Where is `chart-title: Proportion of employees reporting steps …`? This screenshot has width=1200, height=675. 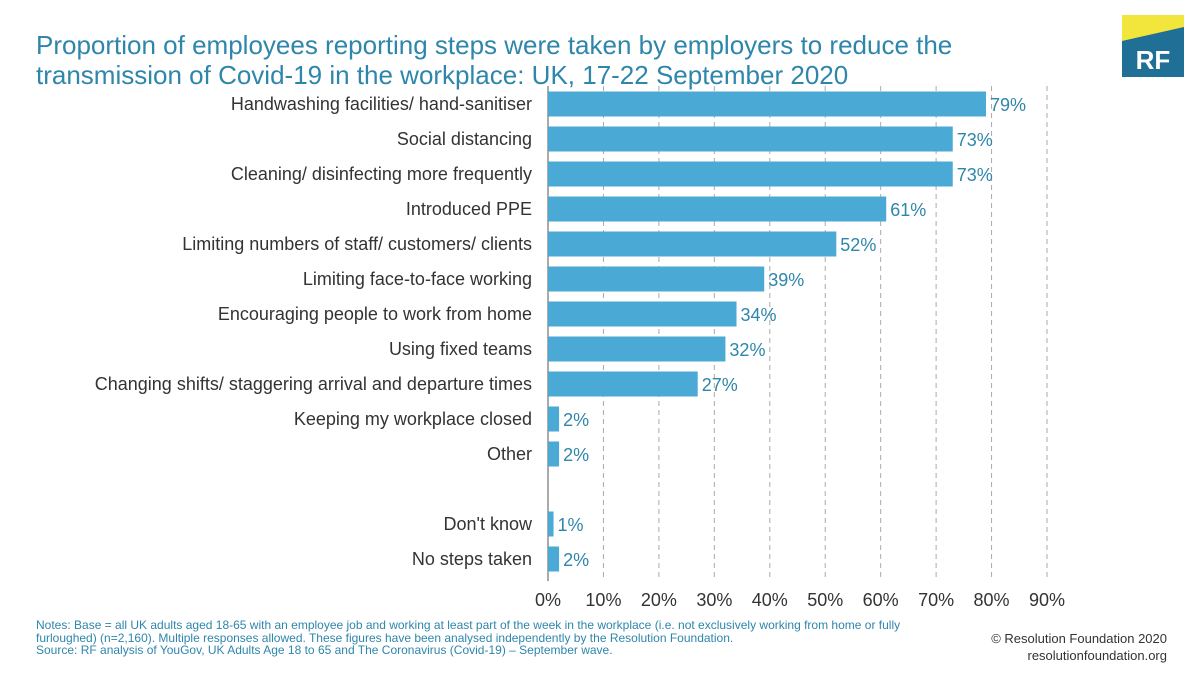 chart-title: Proportion of employees reporting steps … is located at coordinates (494, 60).